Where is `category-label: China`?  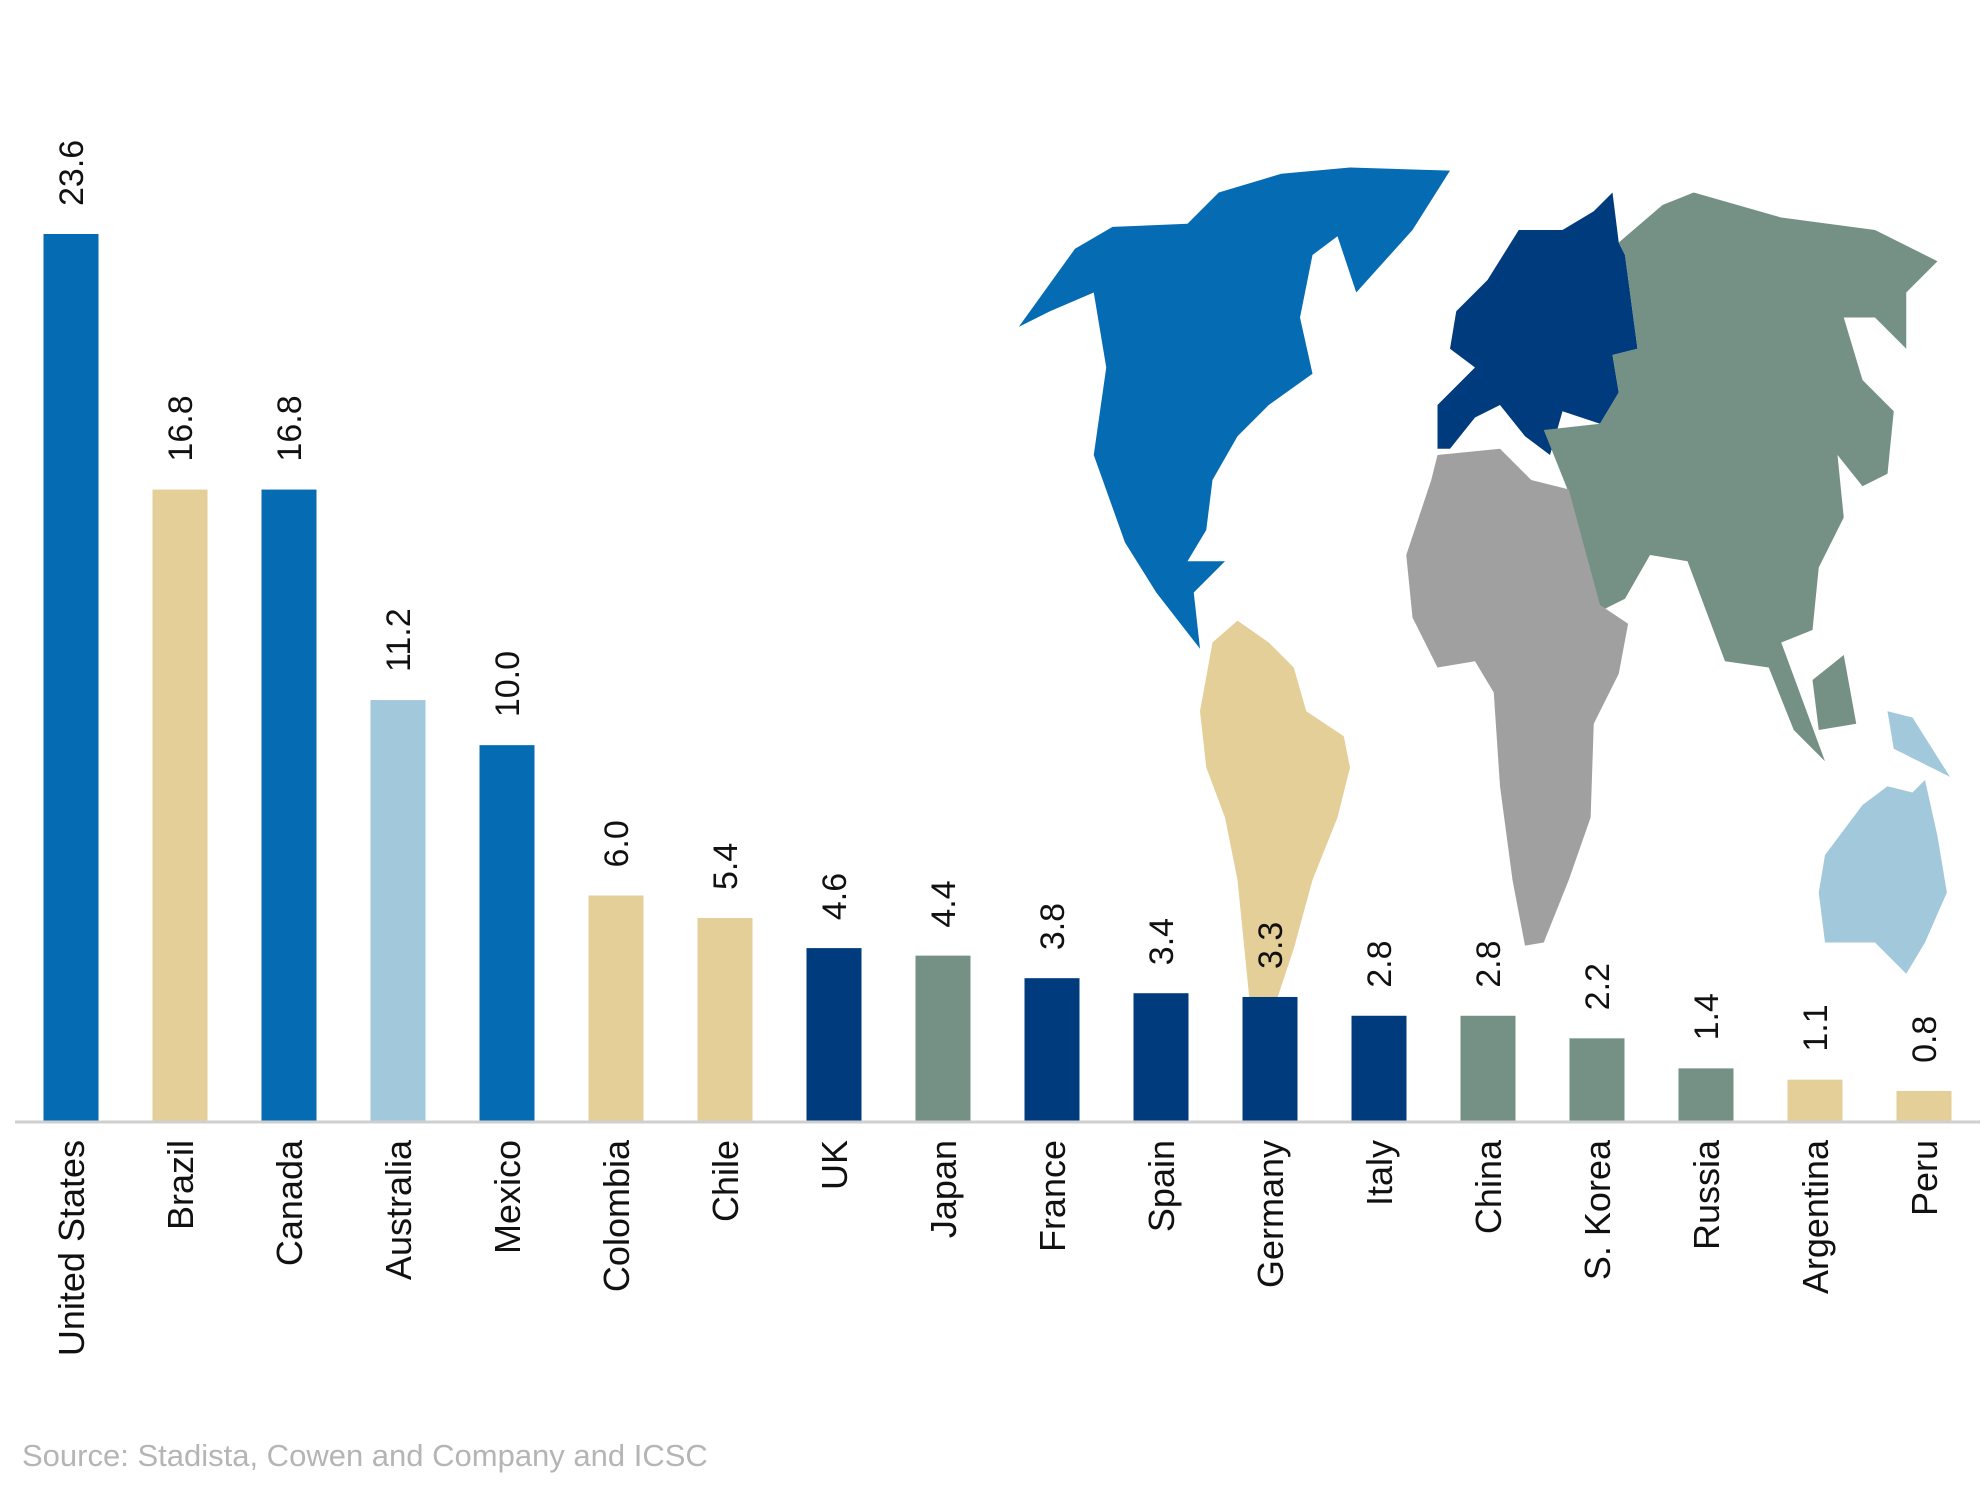
category-label: China is located at coordinates (1488, 1186).